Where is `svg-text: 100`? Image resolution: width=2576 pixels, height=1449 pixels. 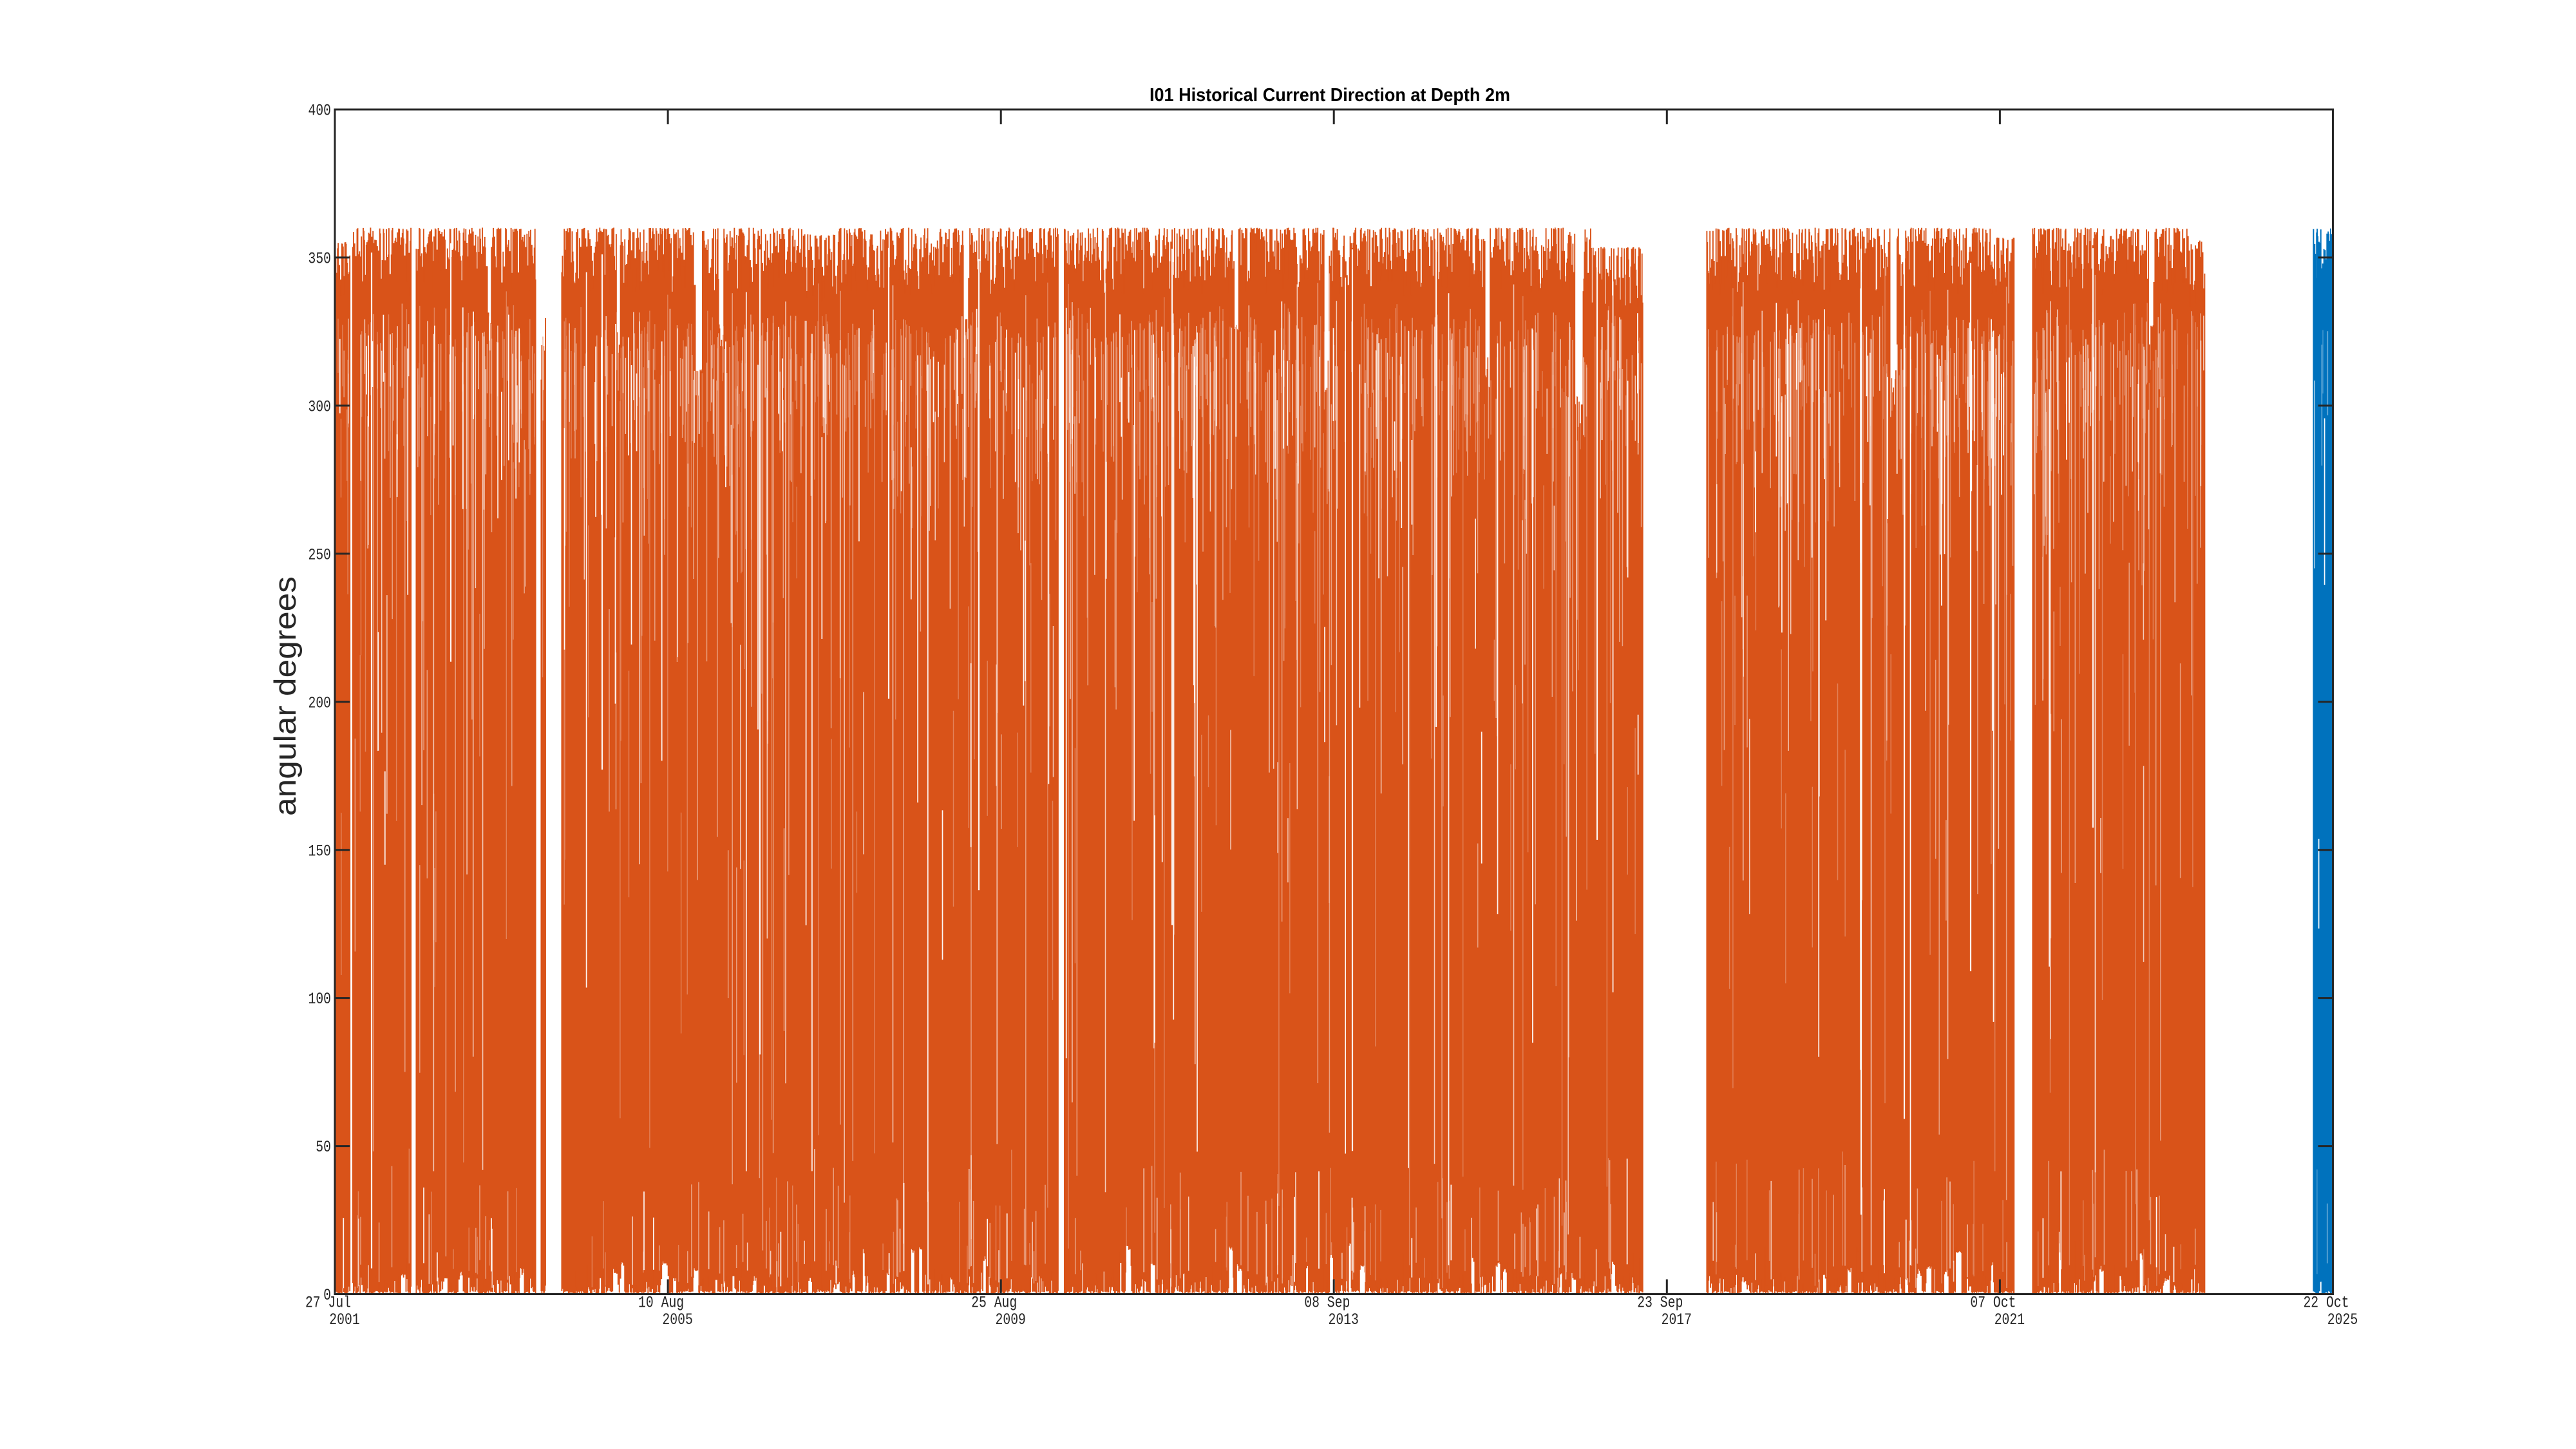 svg-text: 100 is located at coordinates (320, 1000).